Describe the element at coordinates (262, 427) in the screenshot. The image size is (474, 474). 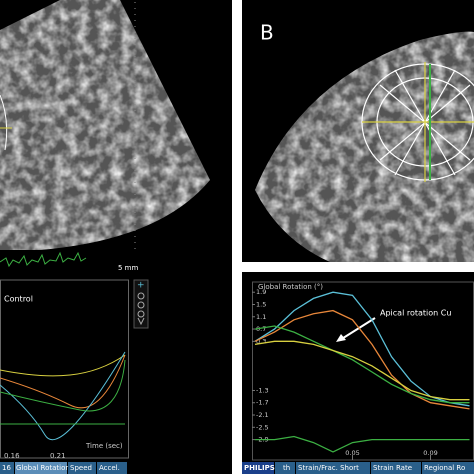
I see `y-tick-label: -2.5` at that location.